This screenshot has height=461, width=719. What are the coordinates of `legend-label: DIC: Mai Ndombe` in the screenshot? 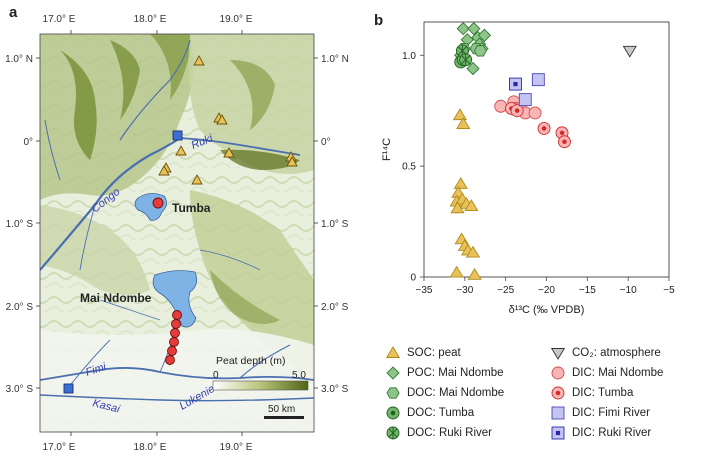 It's located at (618, 373).